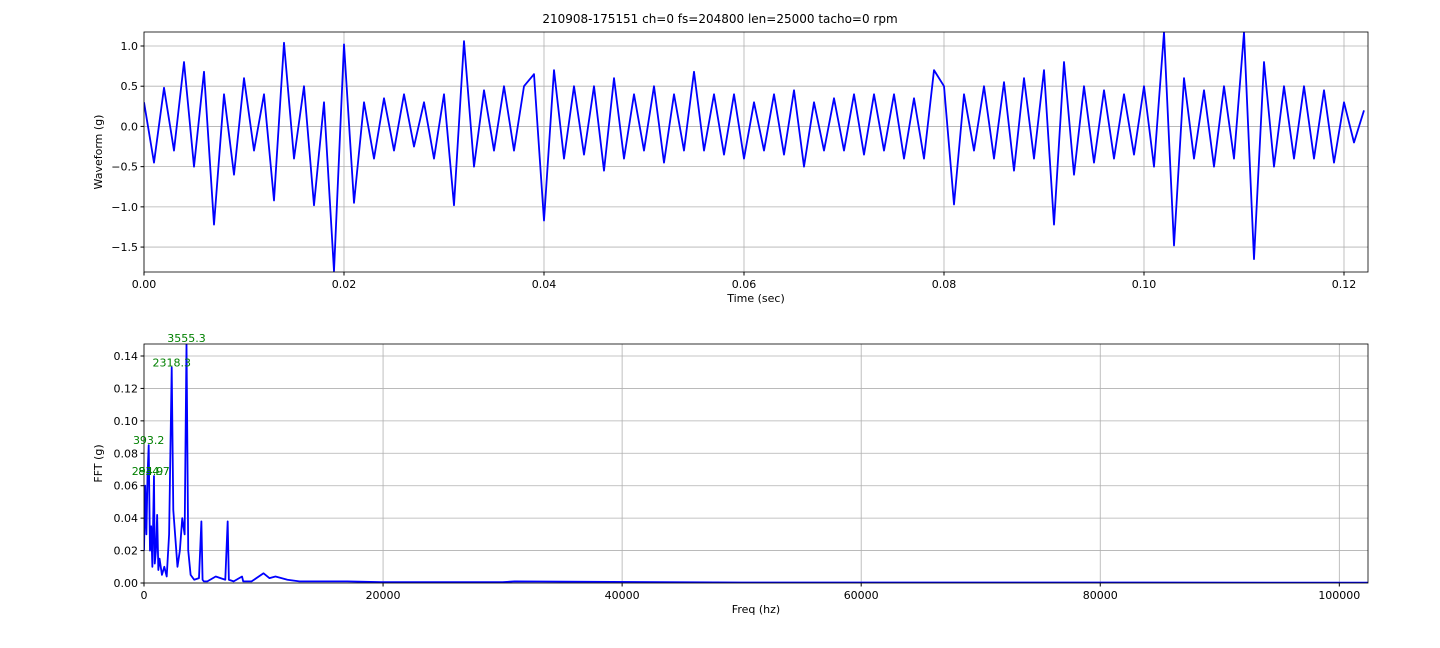  What do you see at coordinates (126, 518) in the screenshot?
I see `y-tick-label: 0.04` at bounding box center [126, 518].